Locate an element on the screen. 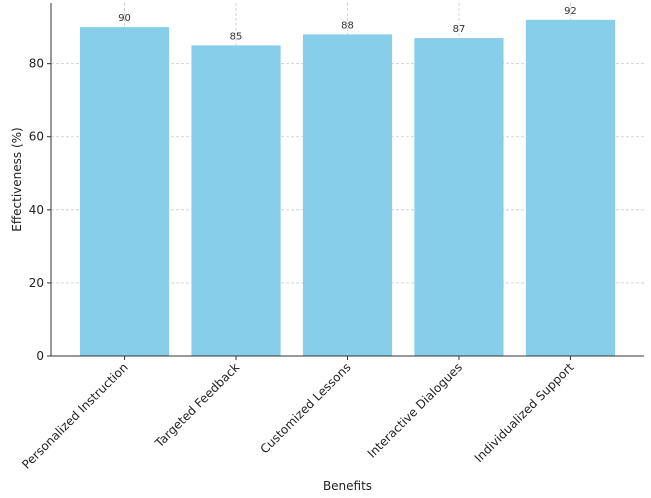 This screenshot has height=498, width=651. y-ticks: 0 20 40 60 80 is located at coordinates (40, 210).